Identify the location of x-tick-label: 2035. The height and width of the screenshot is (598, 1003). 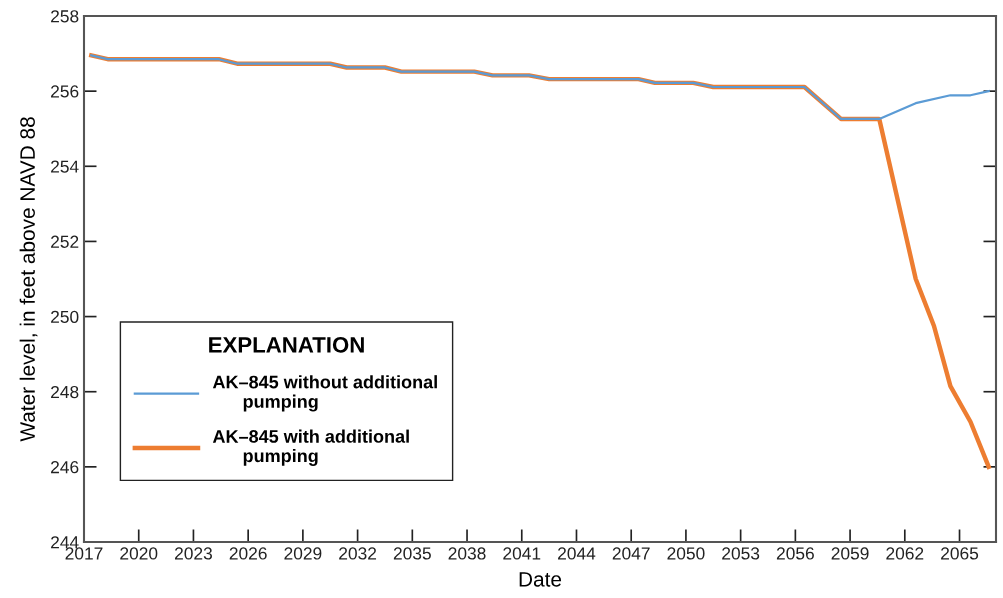
(412, 553).